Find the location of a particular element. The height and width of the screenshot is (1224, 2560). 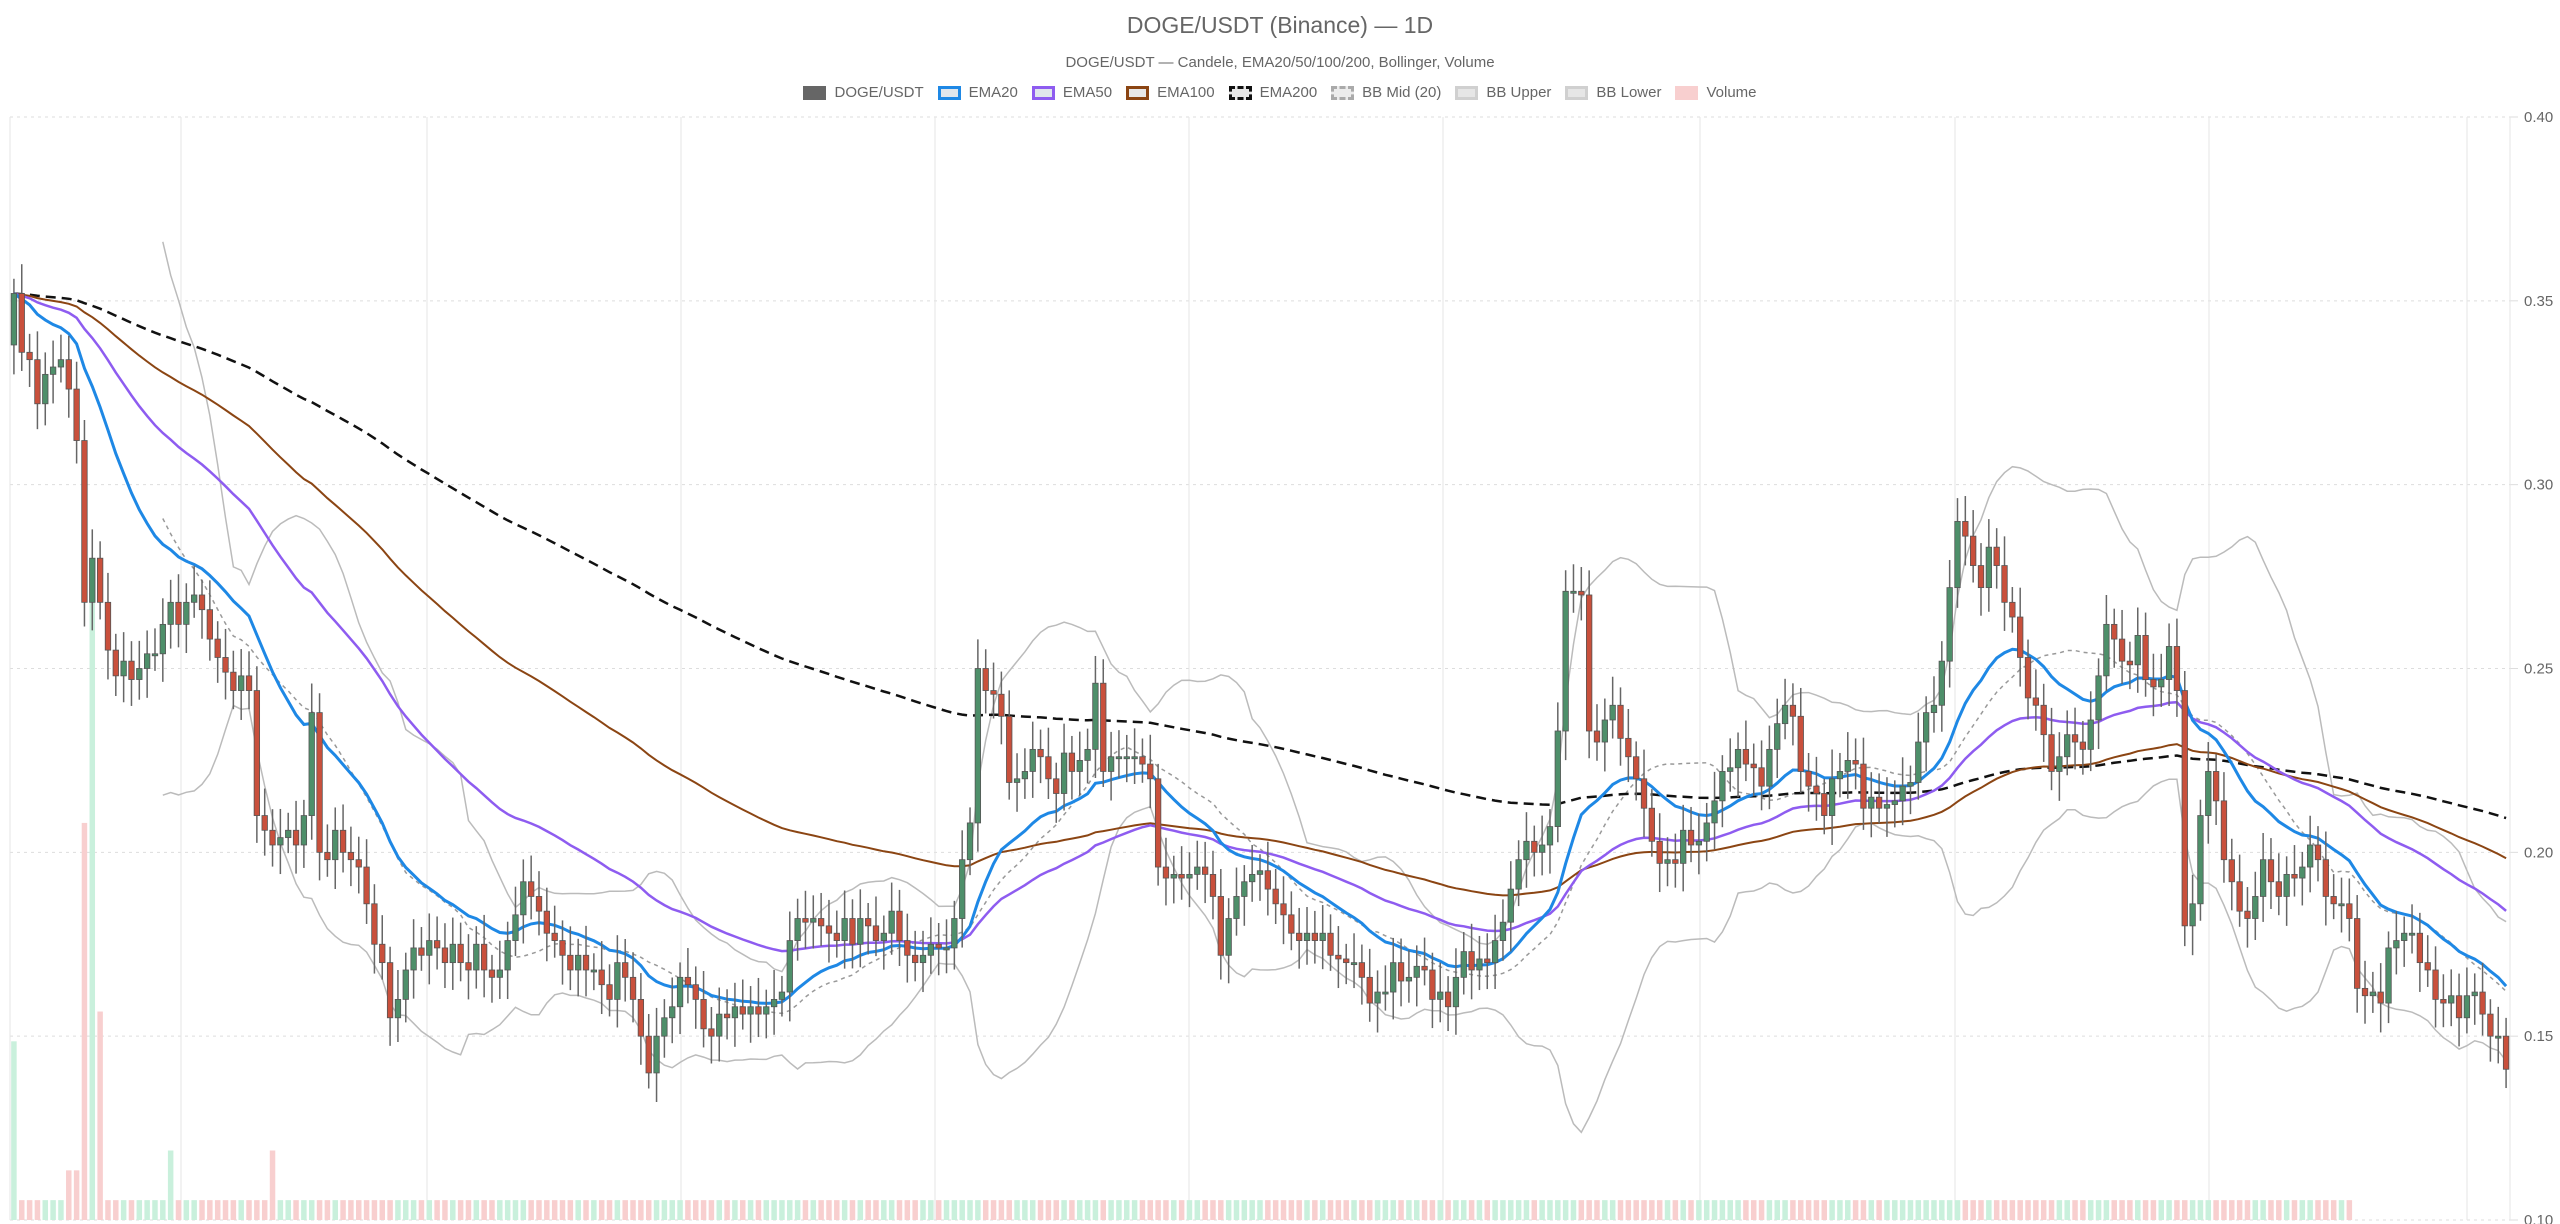

legend-label: BB Mid (20) is located at coordinates (1402, 92).